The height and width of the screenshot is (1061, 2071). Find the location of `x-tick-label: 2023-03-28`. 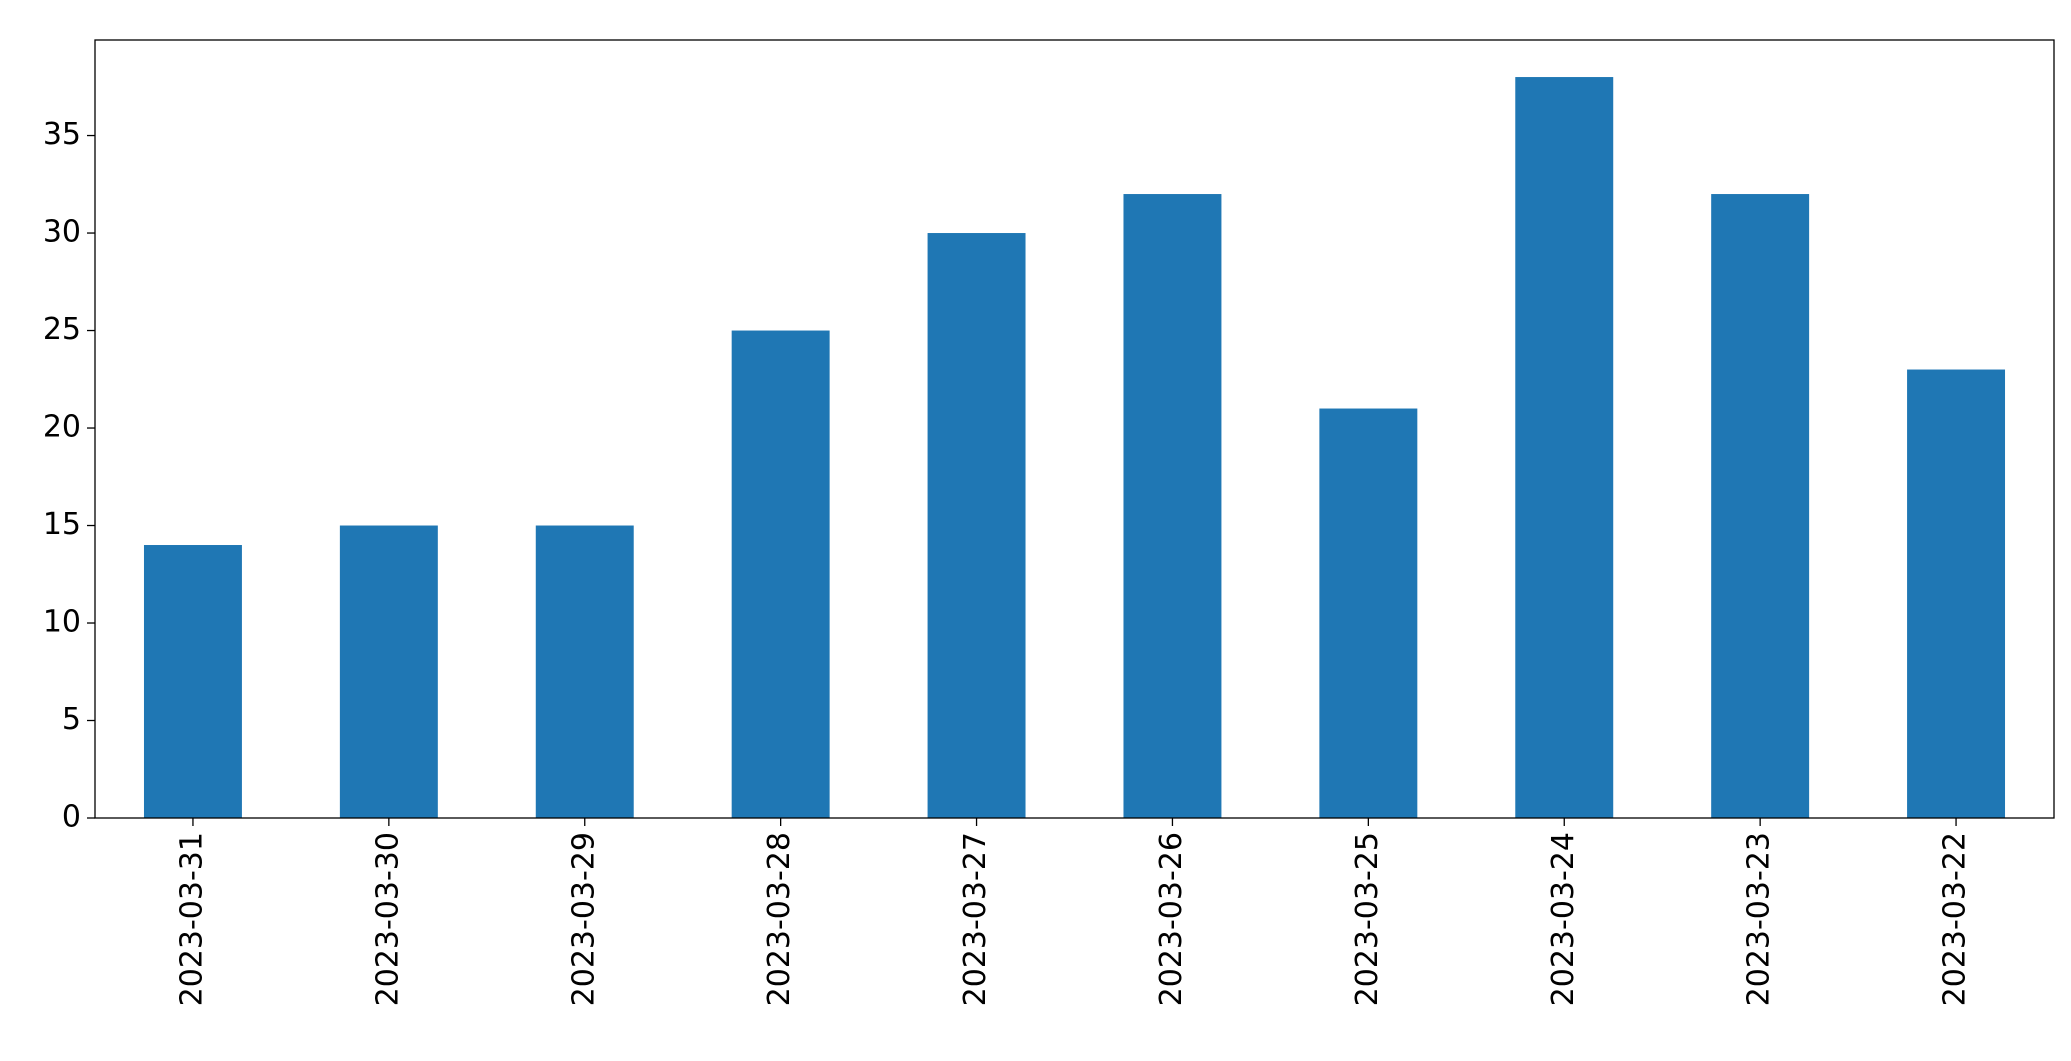

x-tick-label: 2023-03-28 is located at coordinates (779, 919).